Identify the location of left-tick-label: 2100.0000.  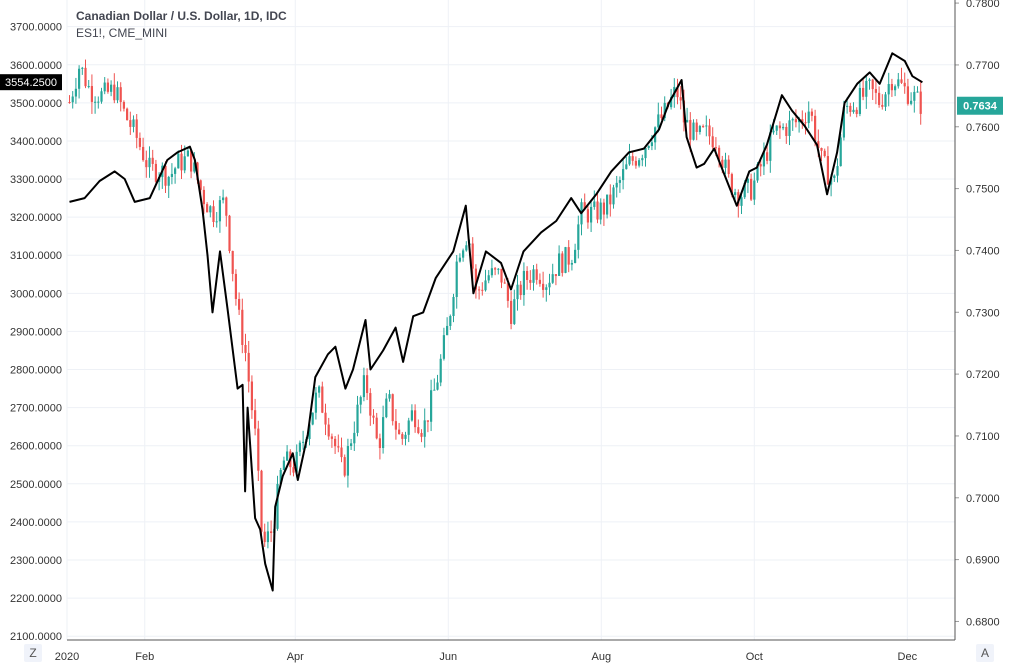
(36, 637).